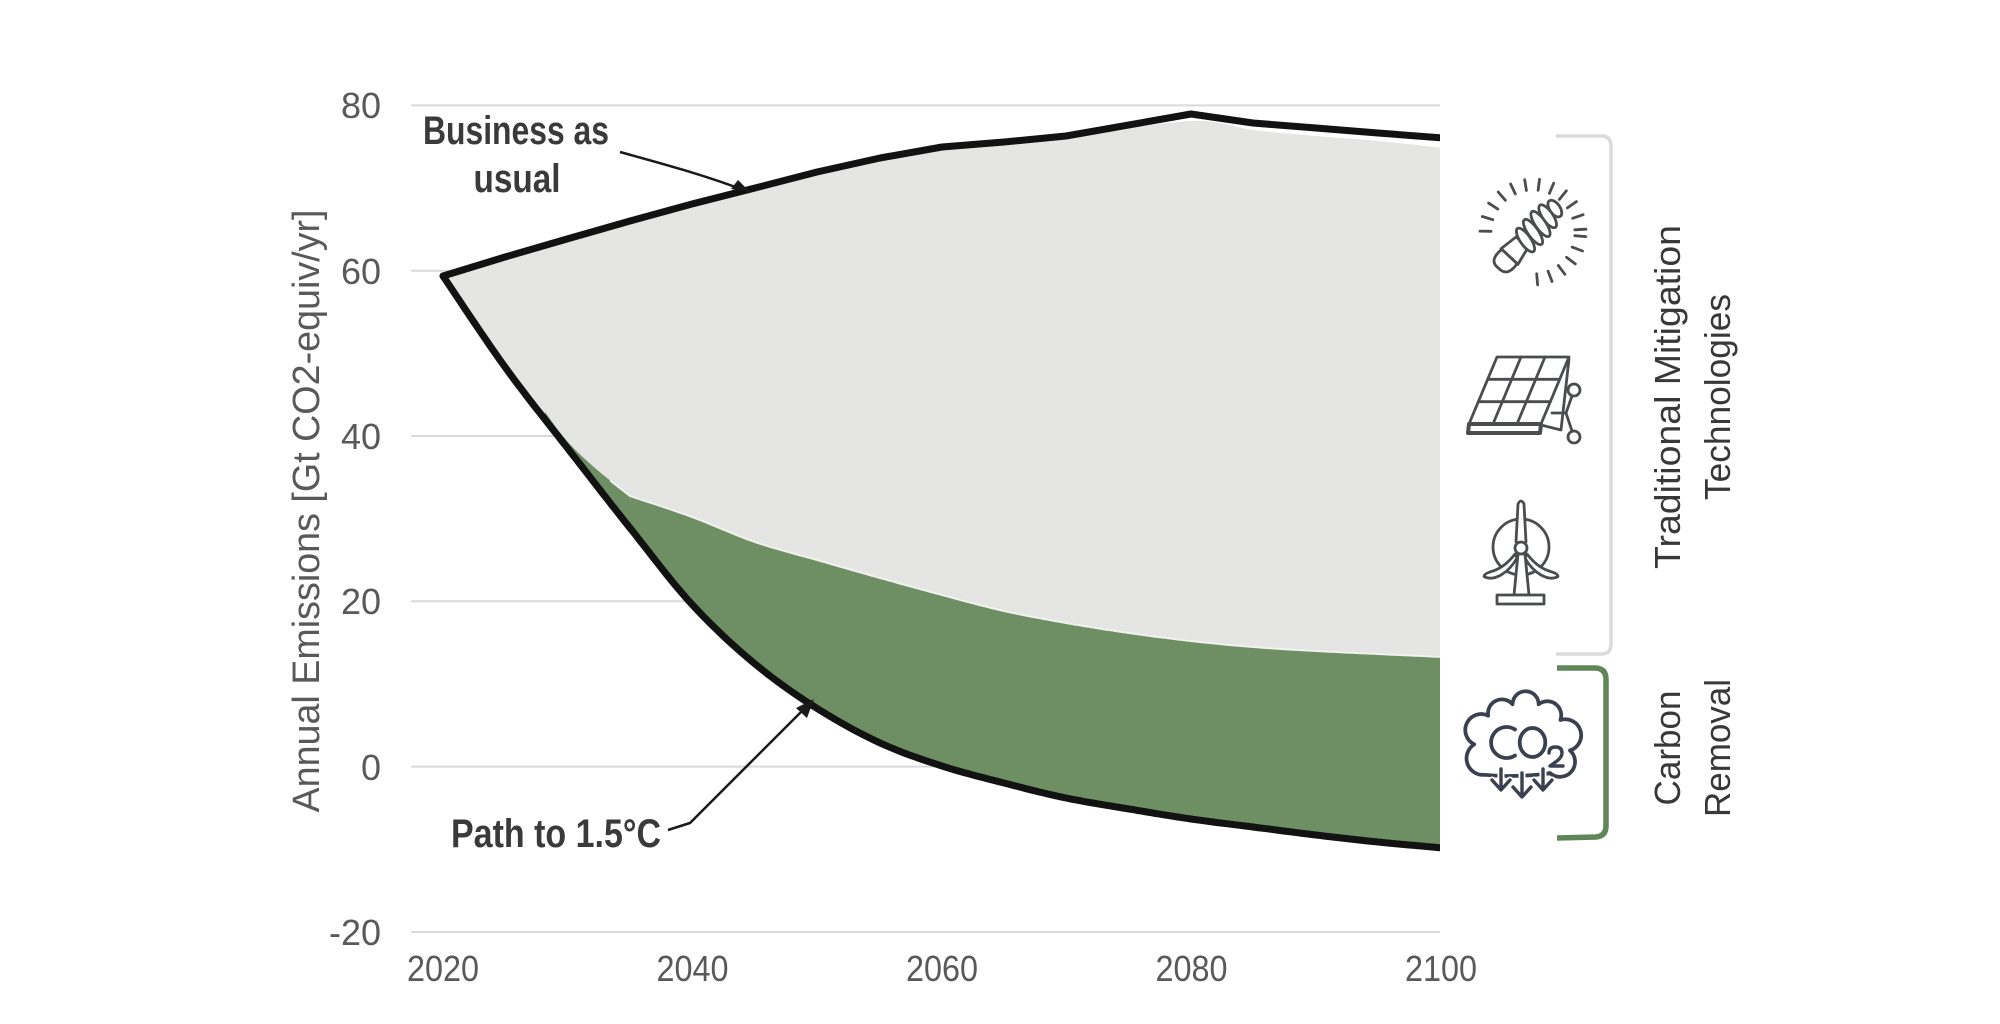  I want to click on svg-text: 20, so click(361, 601).